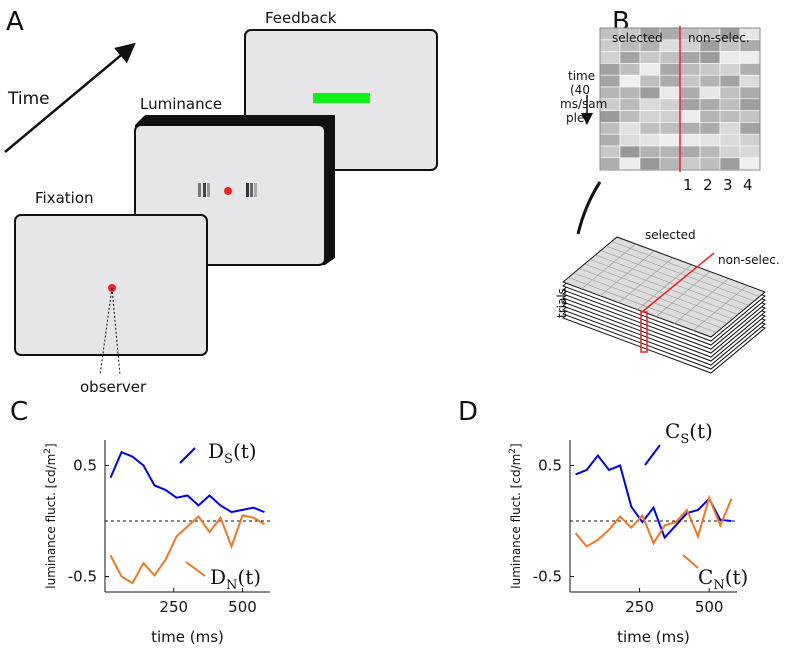 The height and width of the screenshot is (656, 787). What do you see at coordinates (580, 90) in the screenshot?
I see `time-note: (40` at bounding box center [580, 90].